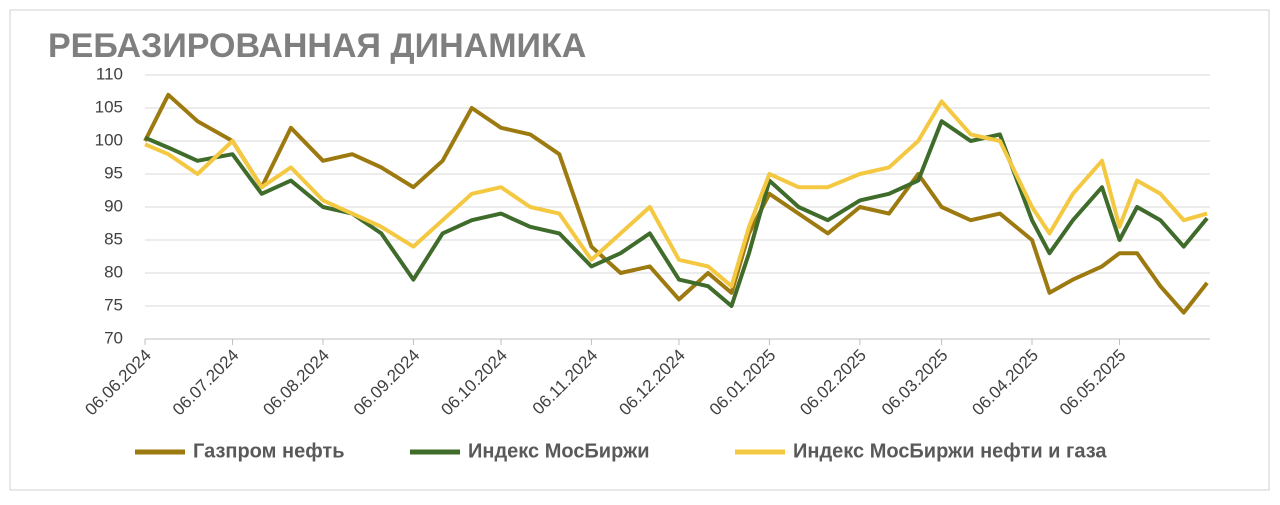  I want to click on y-tick-label: 110, so click(109, 73).